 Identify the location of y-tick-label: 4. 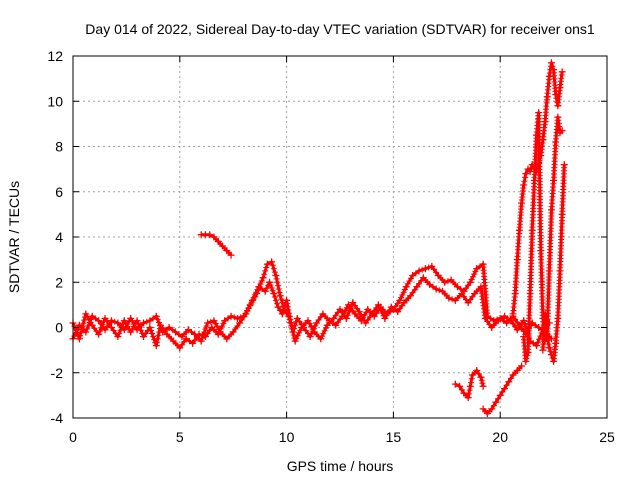
(59, 237).